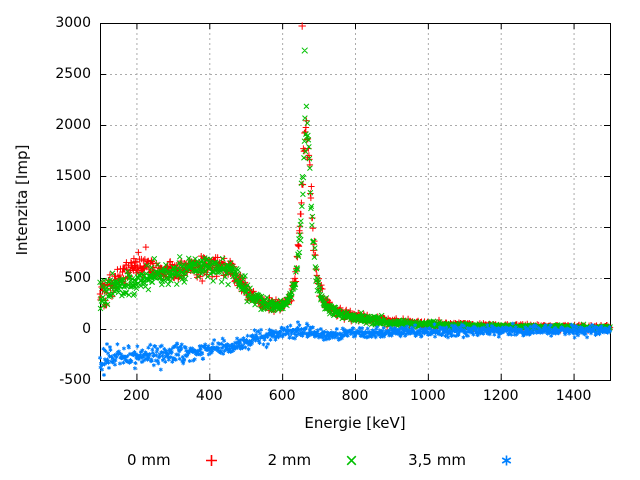  I want to click on legend-label: 3,5 mm, so click(437, 460).